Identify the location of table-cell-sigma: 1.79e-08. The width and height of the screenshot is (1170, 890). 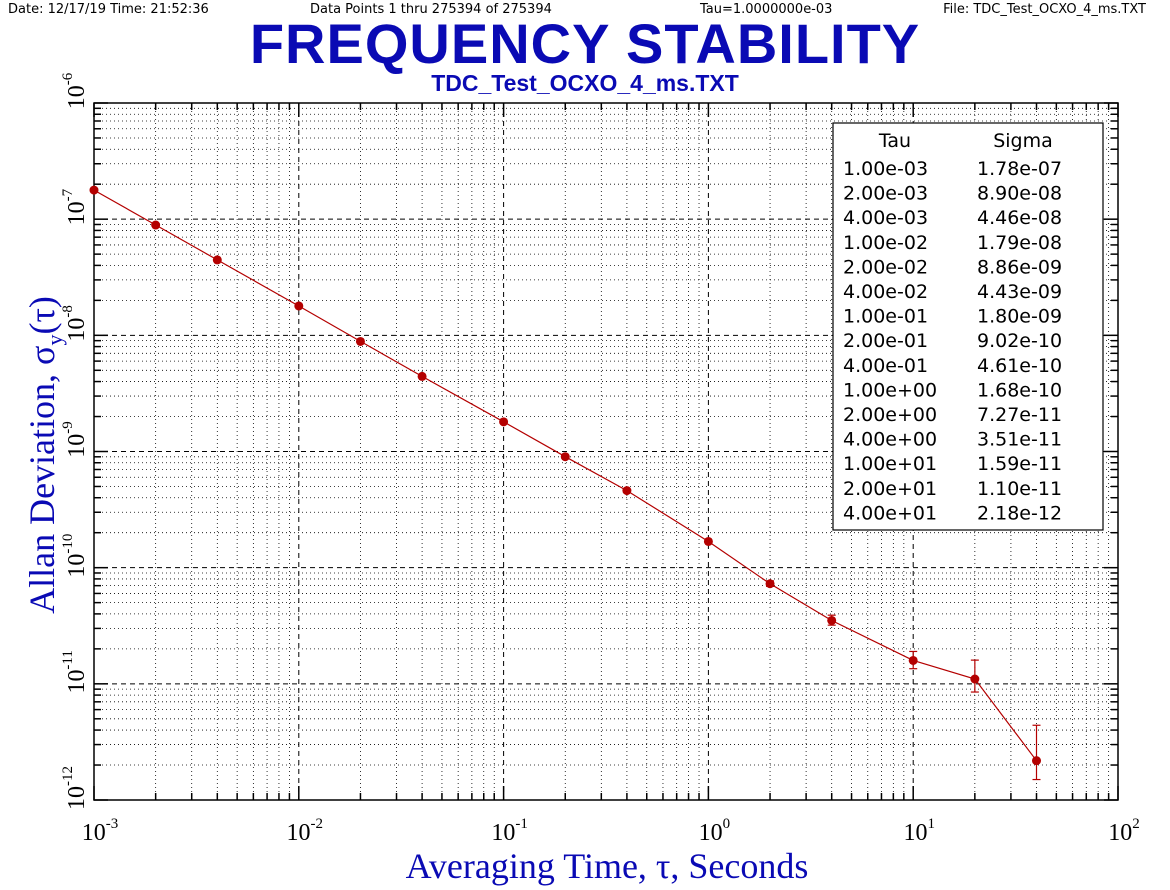
(1019, 243).